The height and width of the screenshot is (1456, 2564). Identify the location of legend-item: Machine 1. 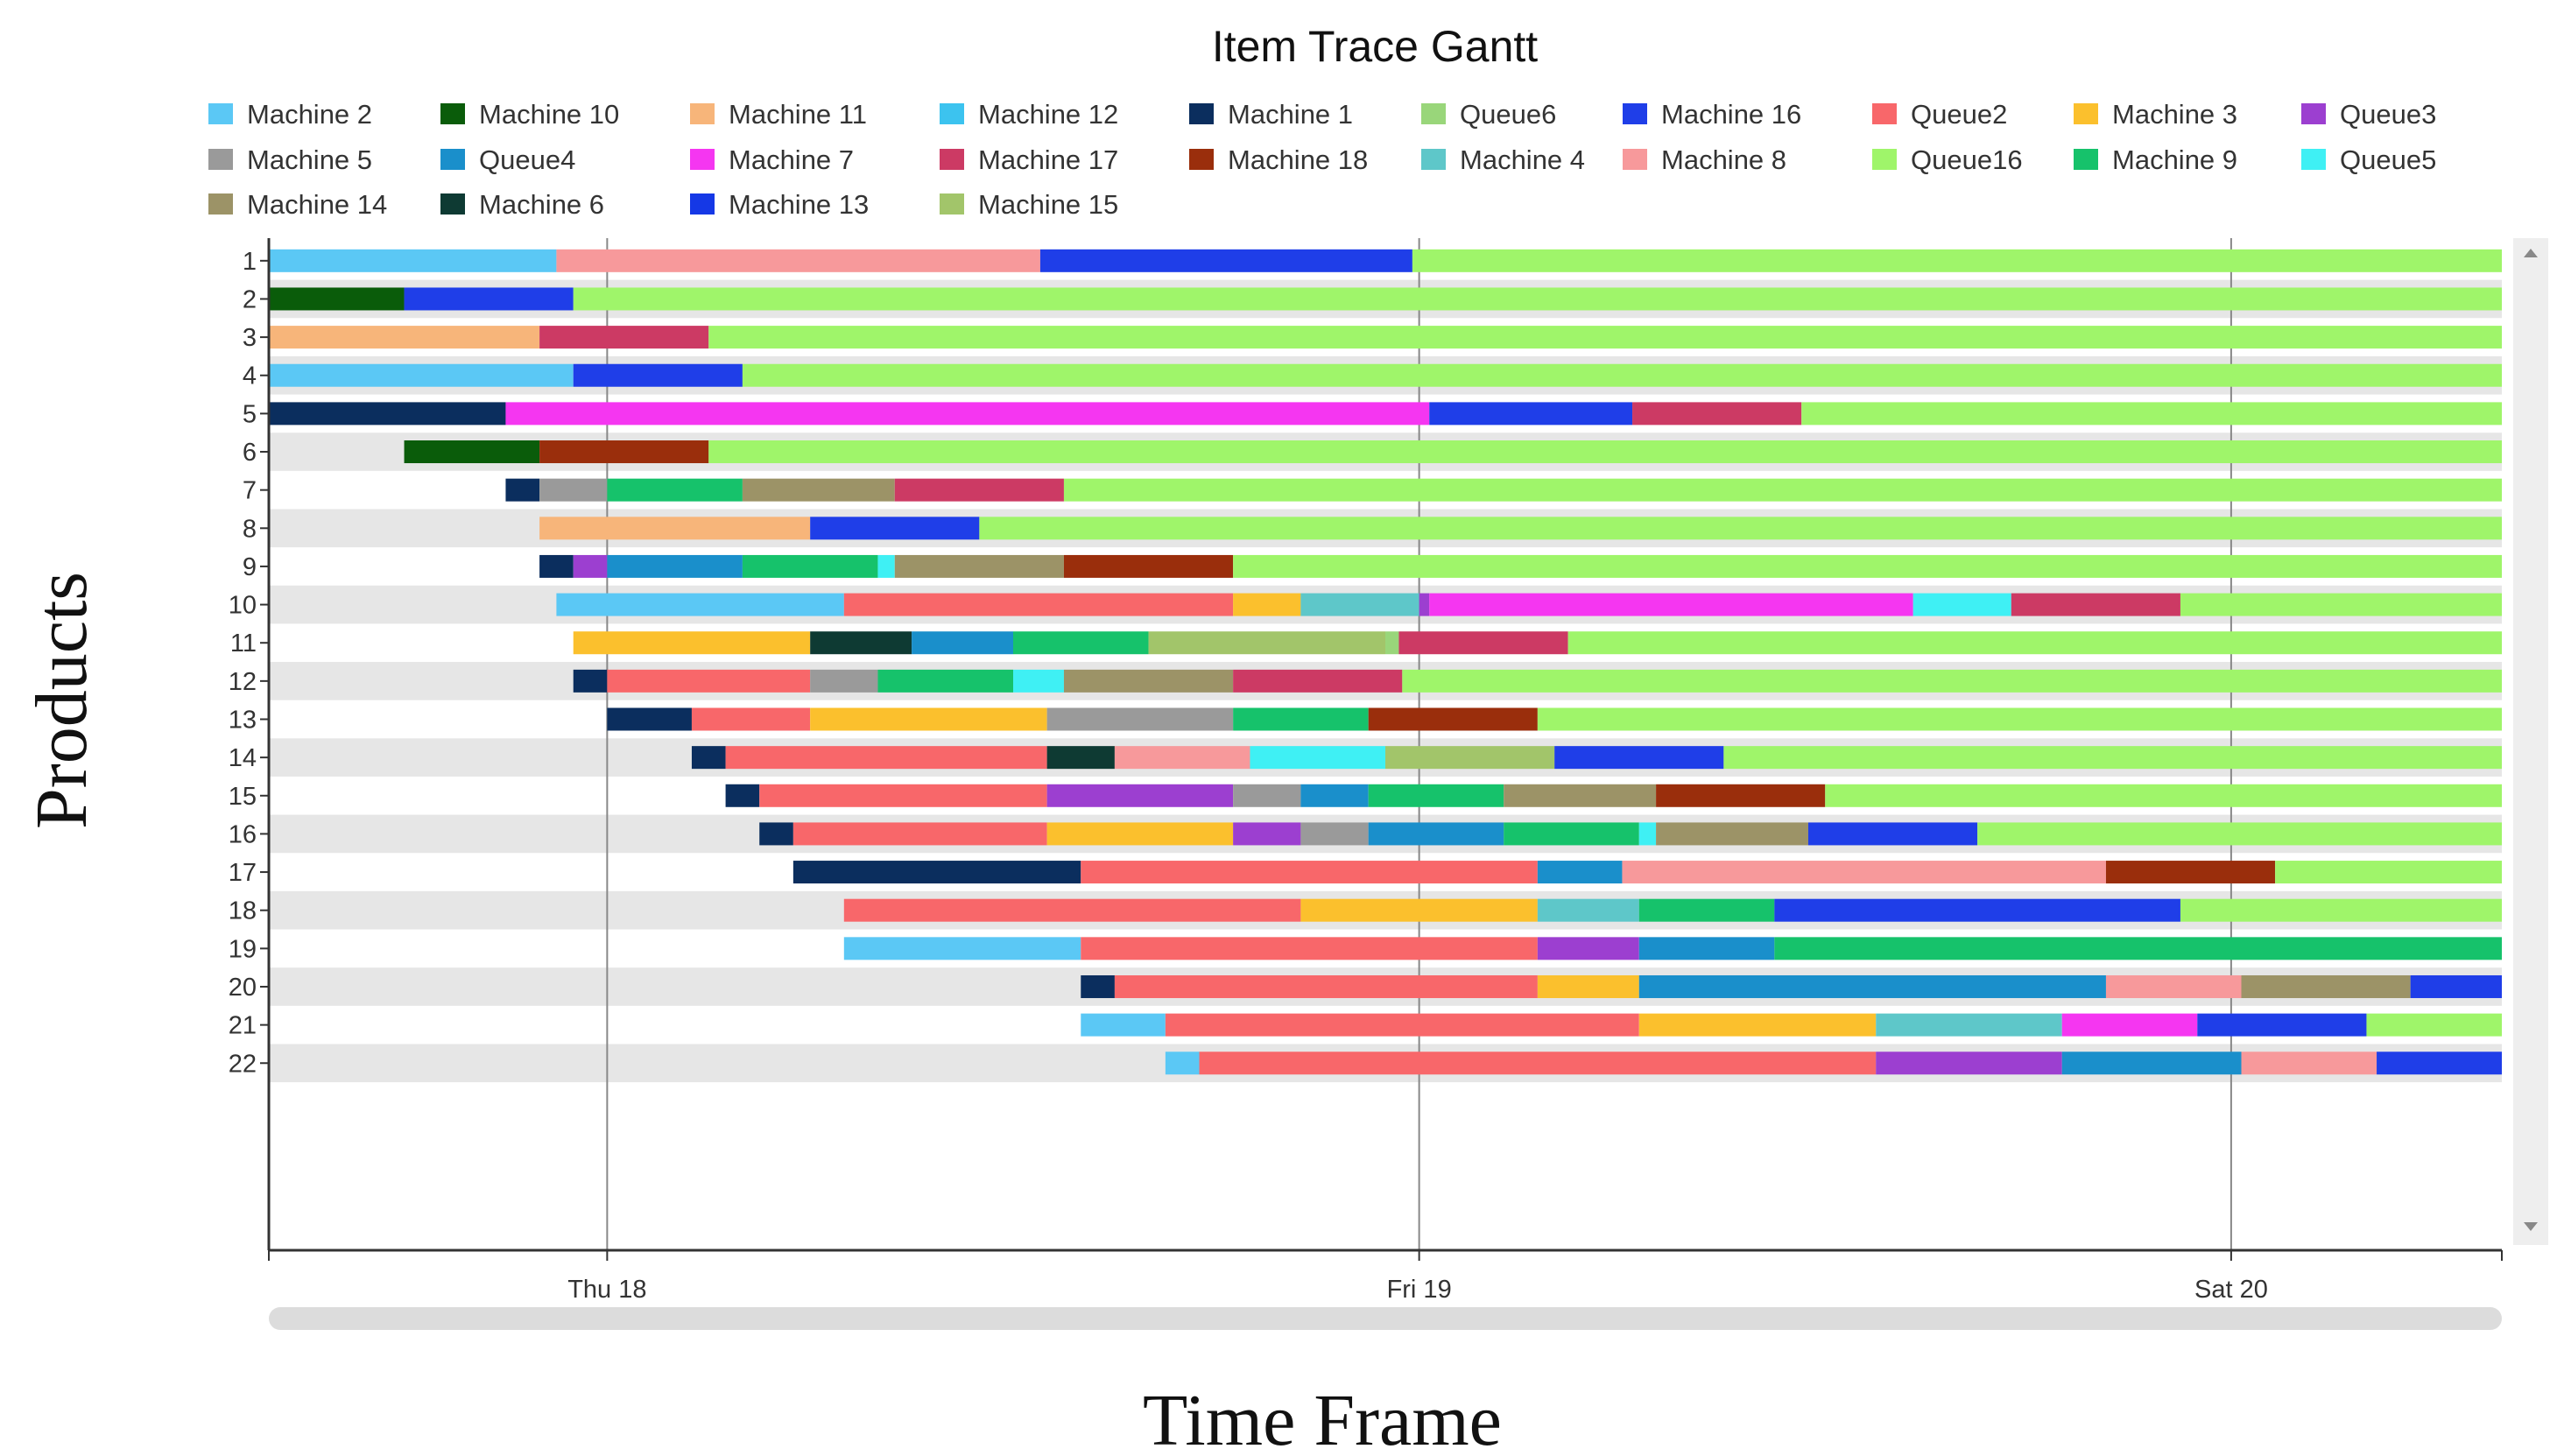
(1271, 114).